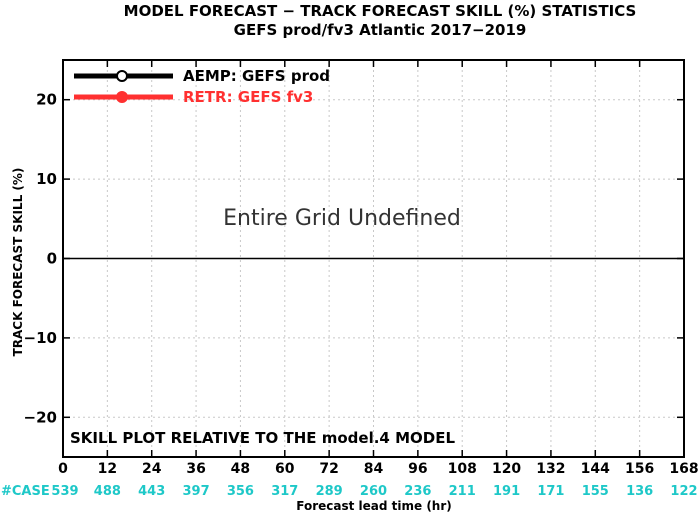  I want to click on case-count: 317, so click(284, 491).